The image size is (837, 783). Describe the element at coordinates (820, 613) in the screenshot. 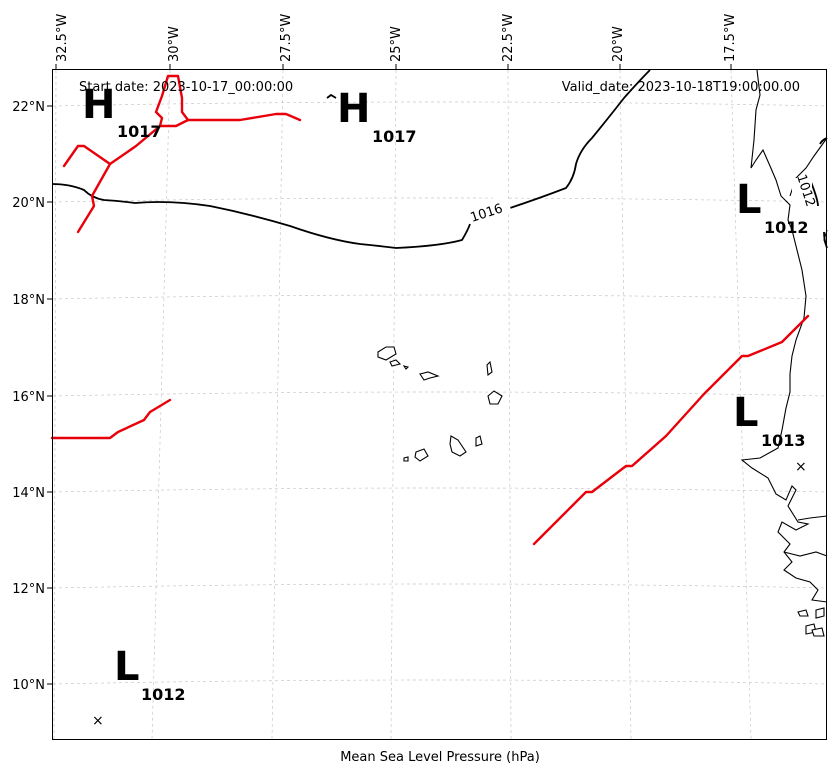

I see `bijagos-island-c` at that location.